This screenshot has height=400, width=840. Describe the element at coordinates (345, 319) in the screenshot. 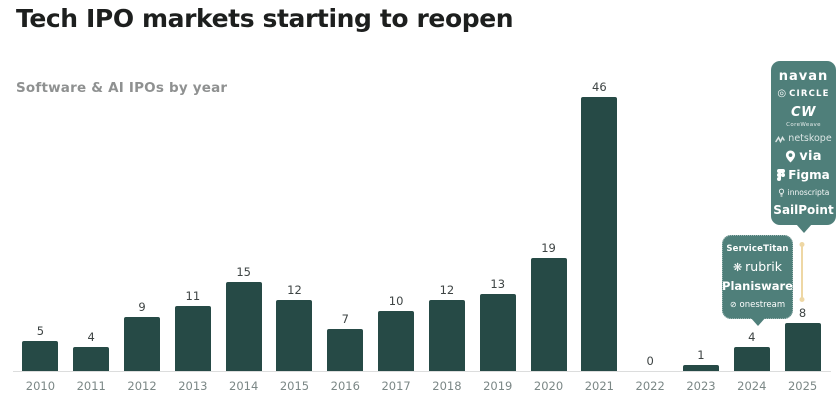

I see `bar-value-label: 7` at that location.